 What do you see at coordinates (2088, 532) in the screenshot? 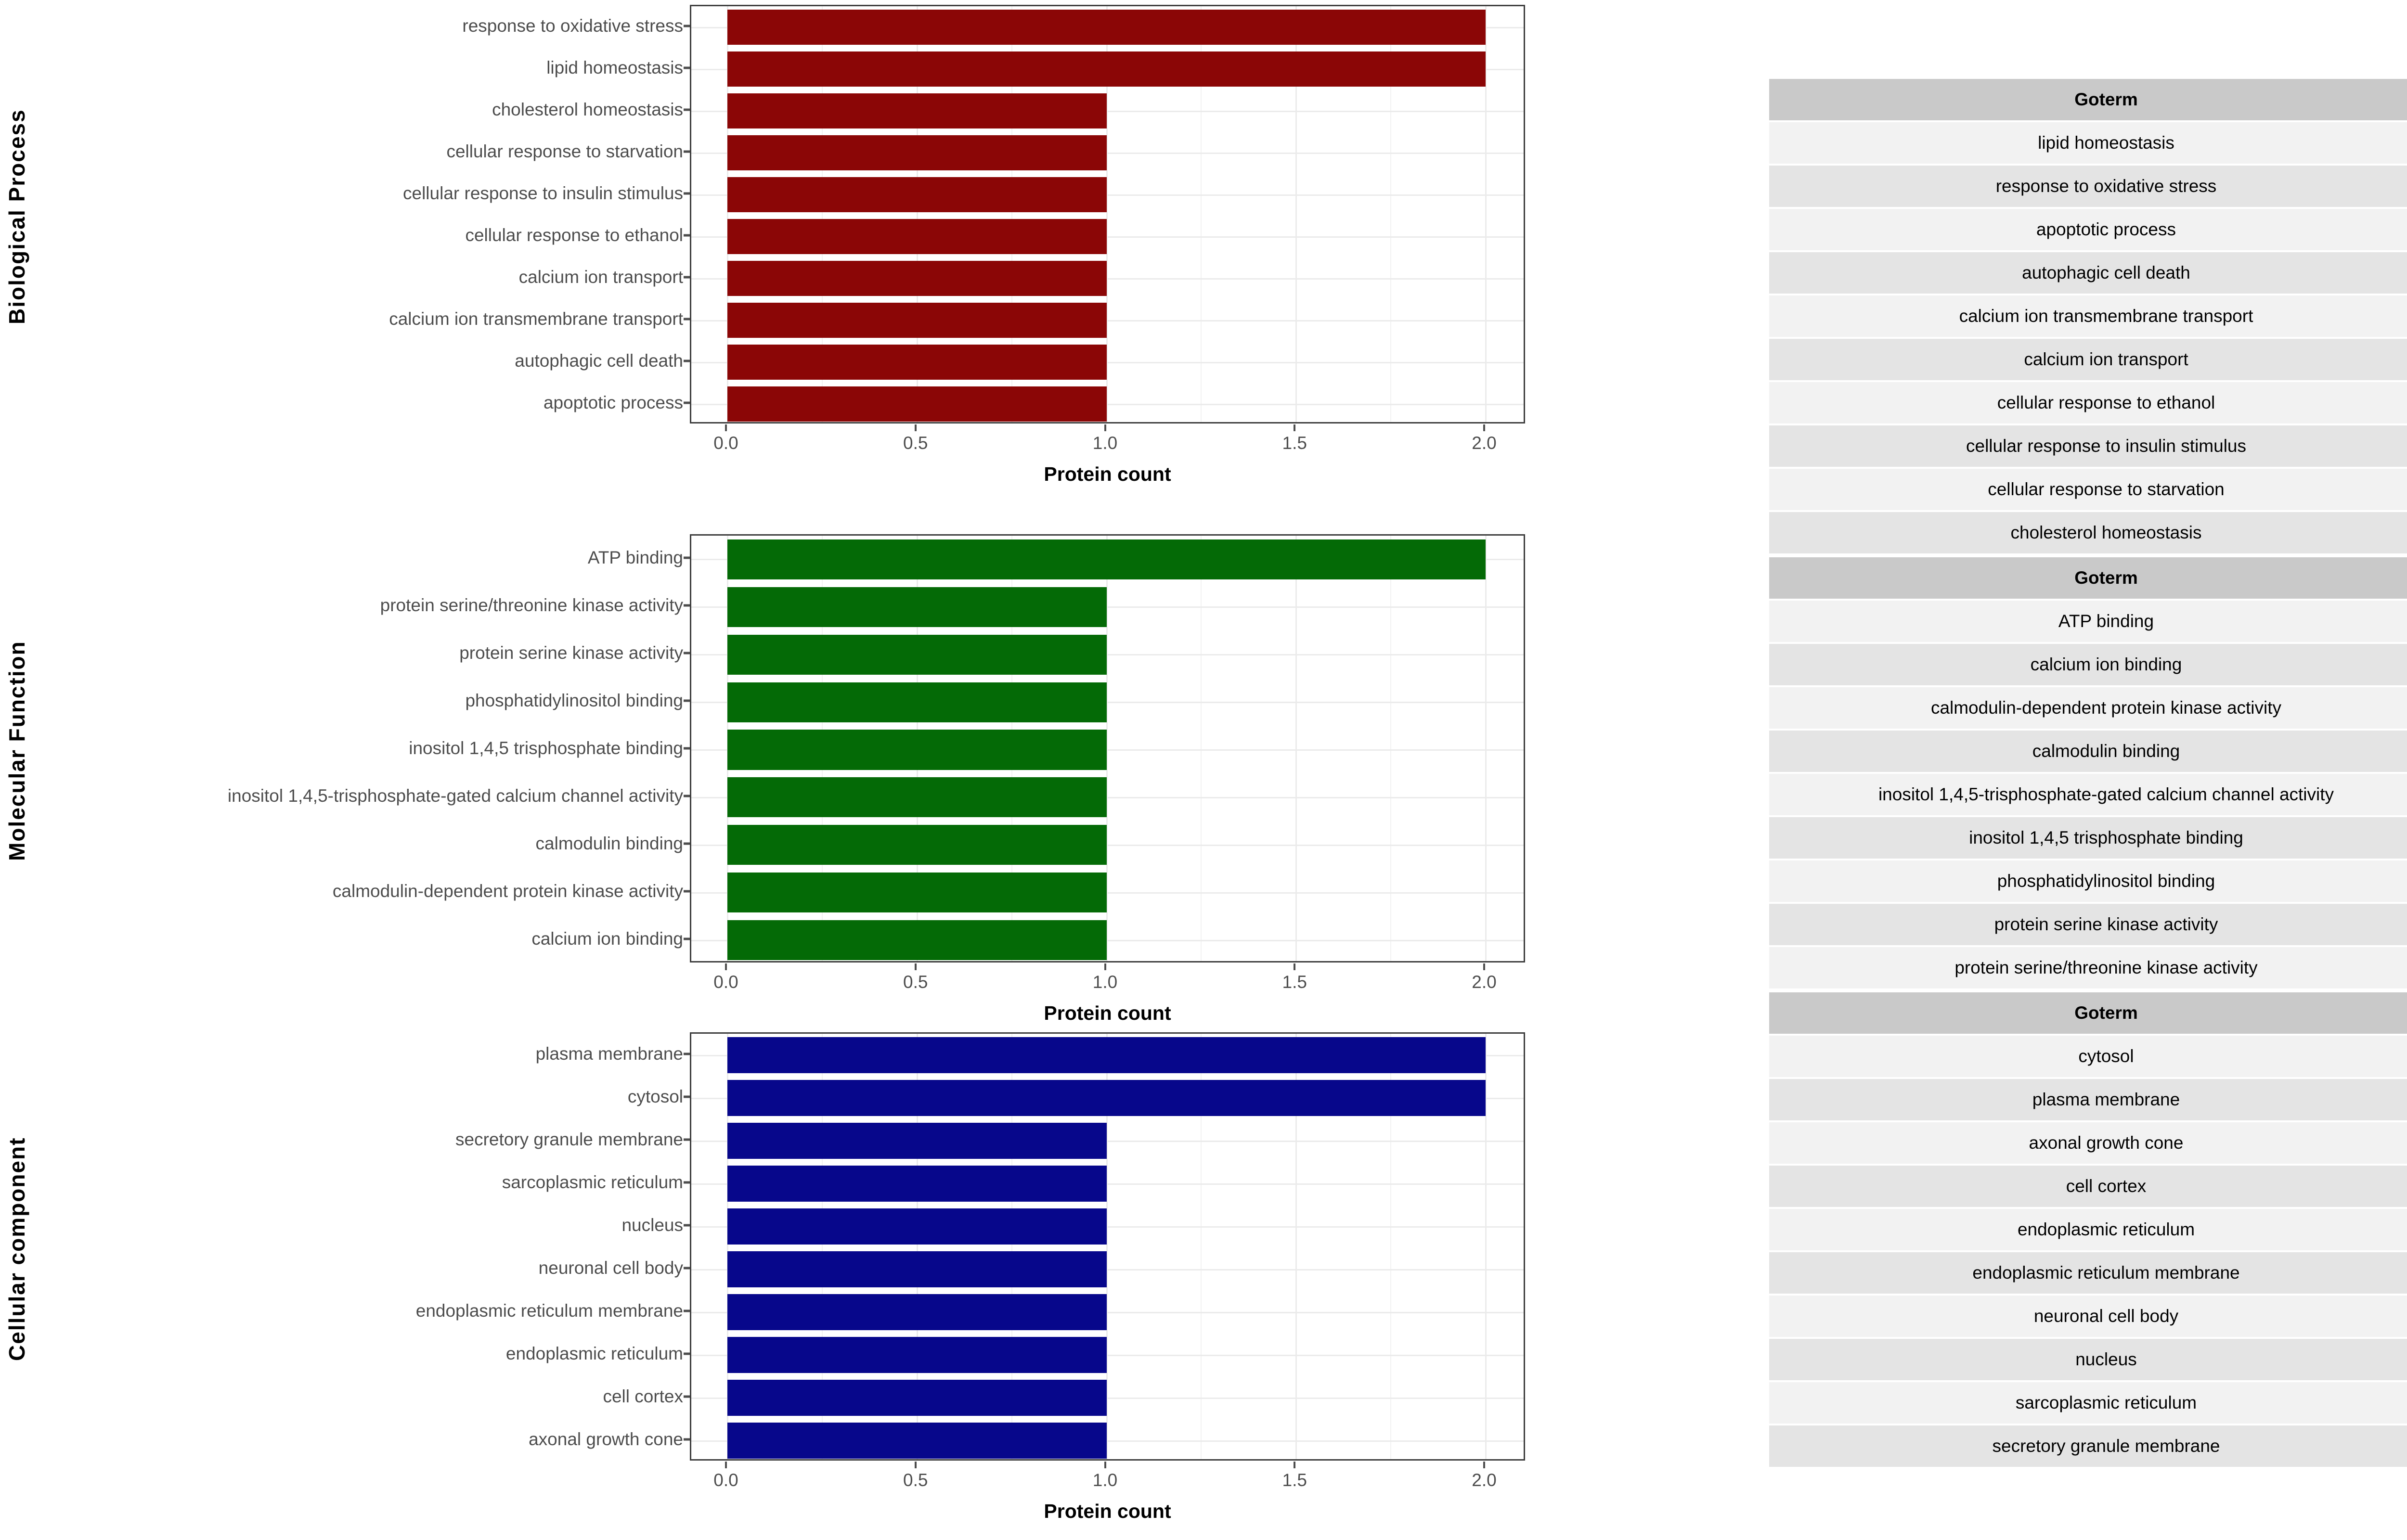
I see `table-row: cholesterol homeostasis133%` at bounding box center [2088, 532].